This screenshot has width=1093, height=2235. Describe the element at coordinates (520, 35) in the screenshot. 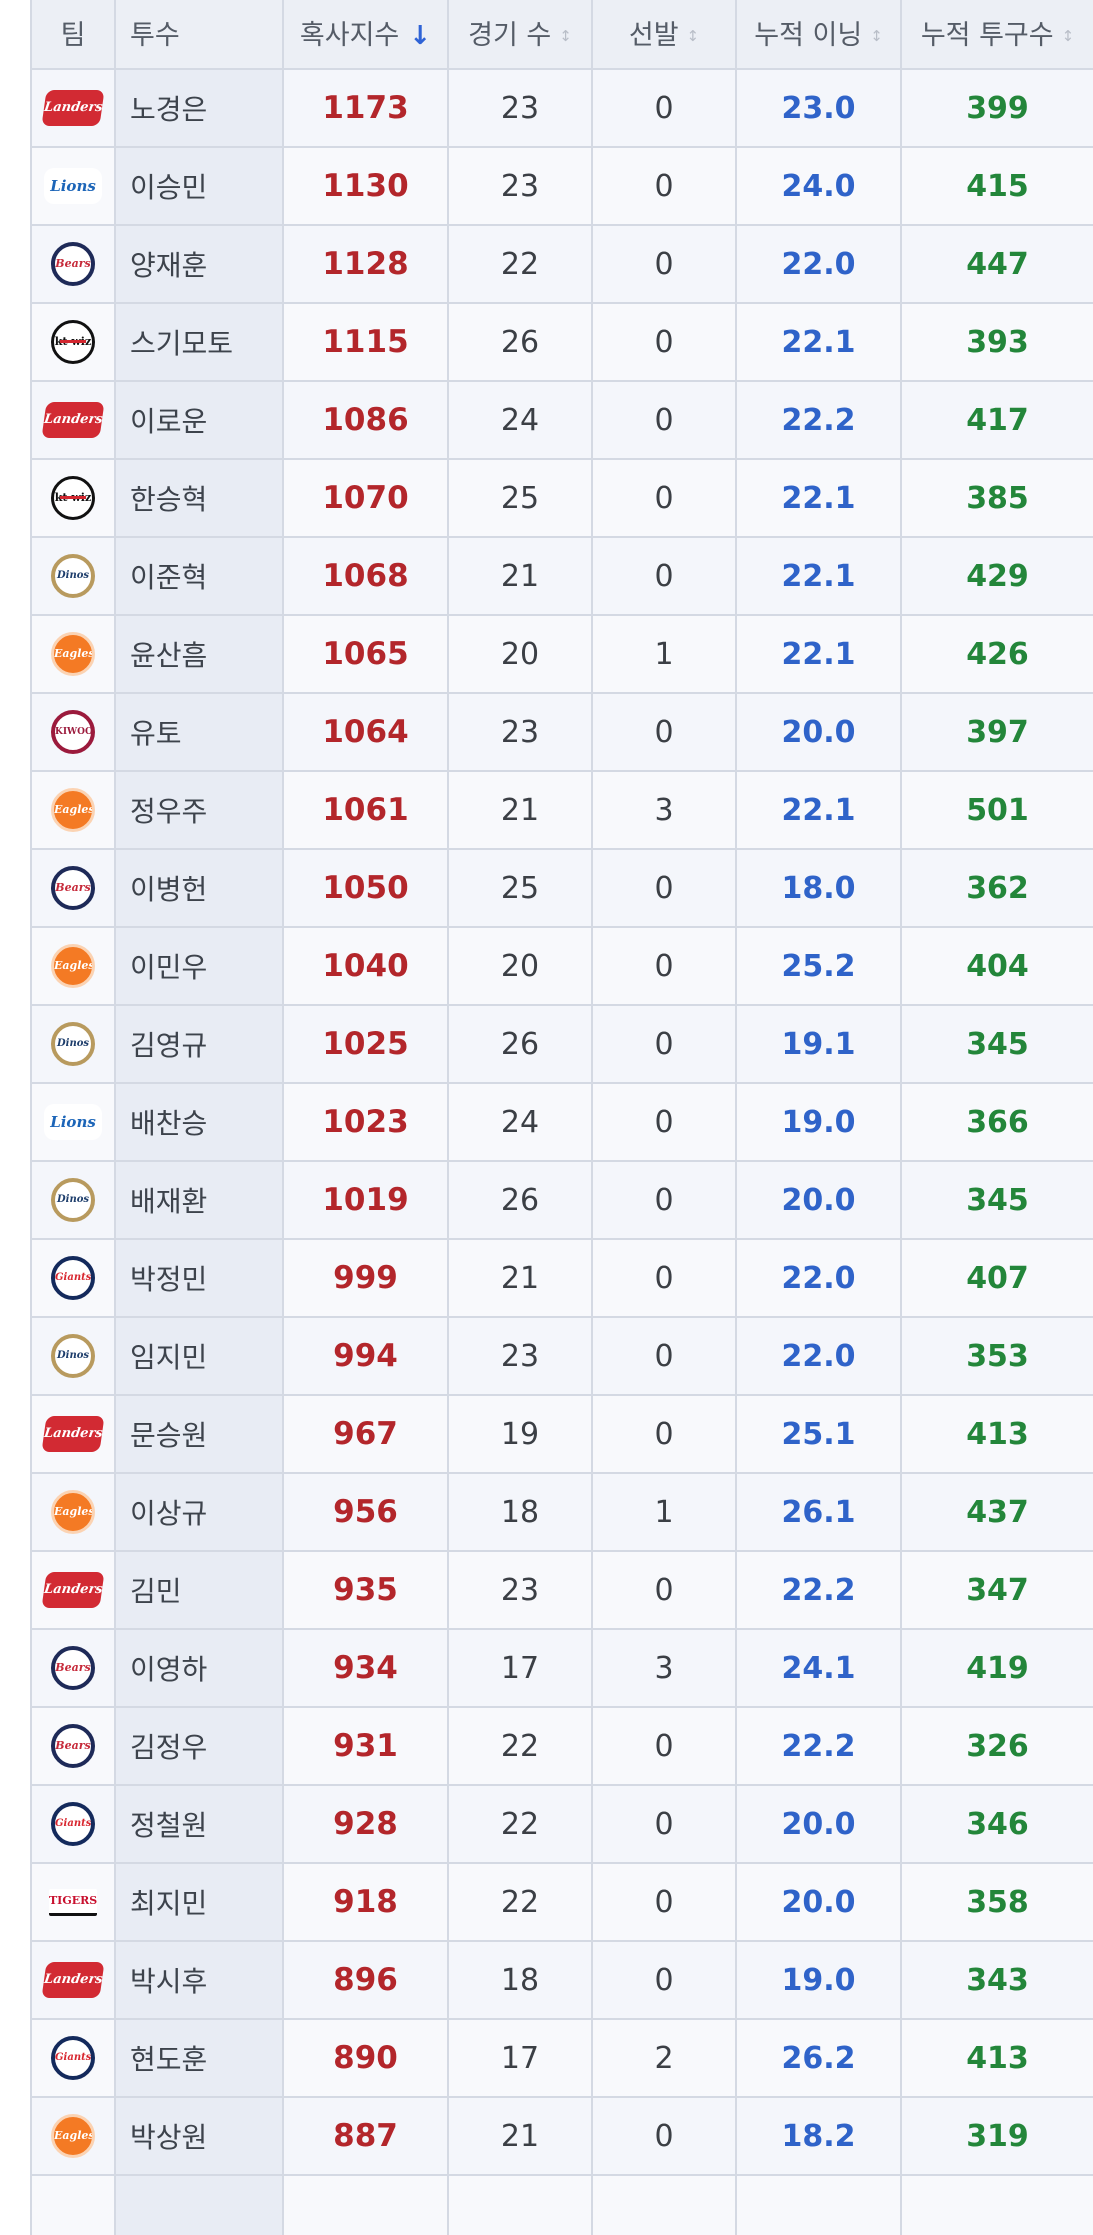

I see `header-games: 경기 수 ↕` at that location.